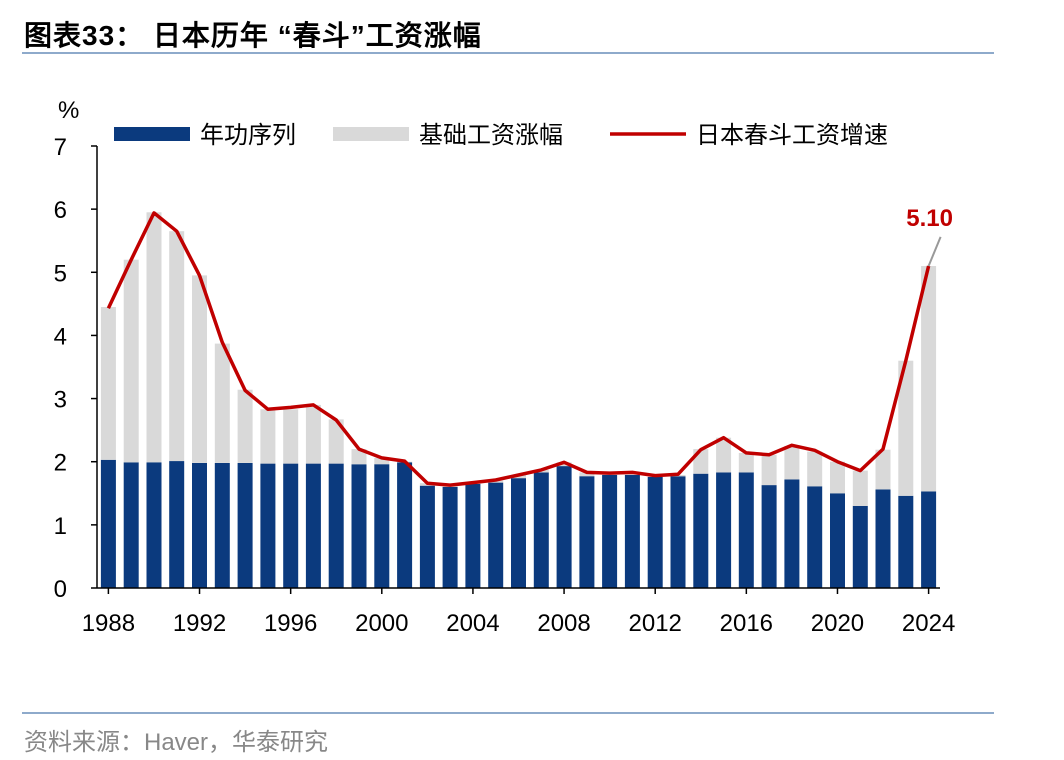  Describe the element at coordinates (655, 623) in the screenshot. I see `x-tick-label: 2012` at that location.